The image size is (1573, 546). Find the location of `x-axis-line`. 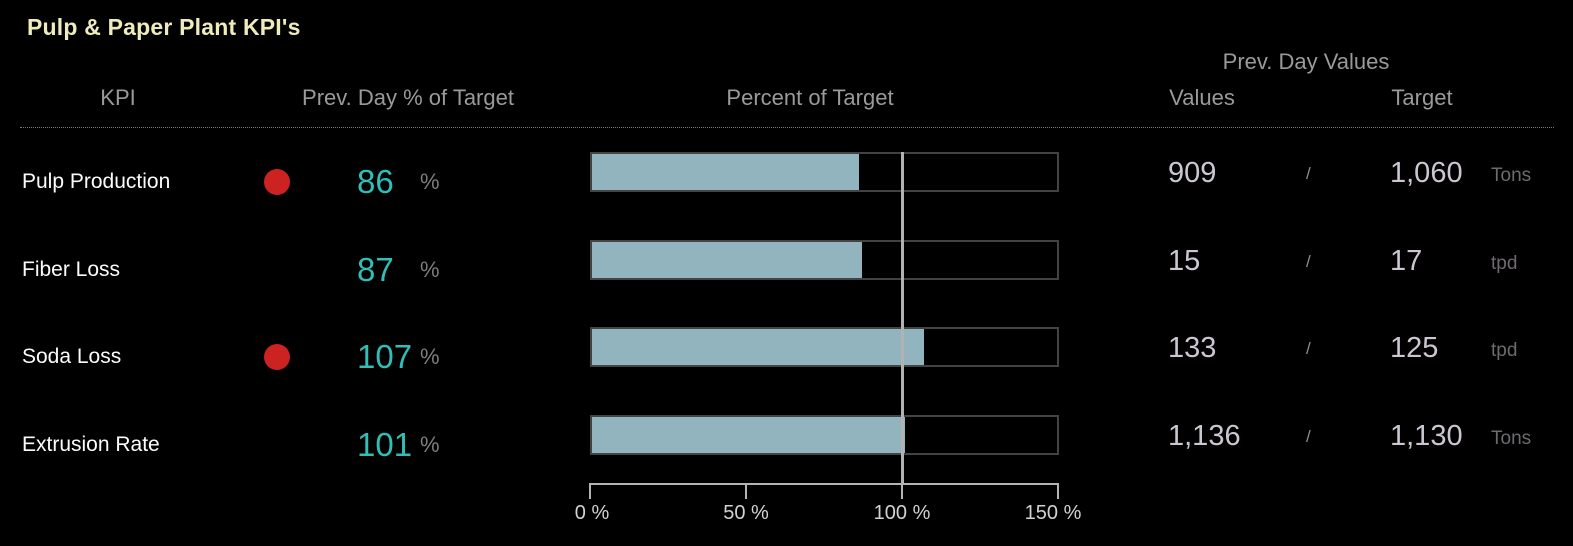

x-axis-line is located at coordinates (824, 484).